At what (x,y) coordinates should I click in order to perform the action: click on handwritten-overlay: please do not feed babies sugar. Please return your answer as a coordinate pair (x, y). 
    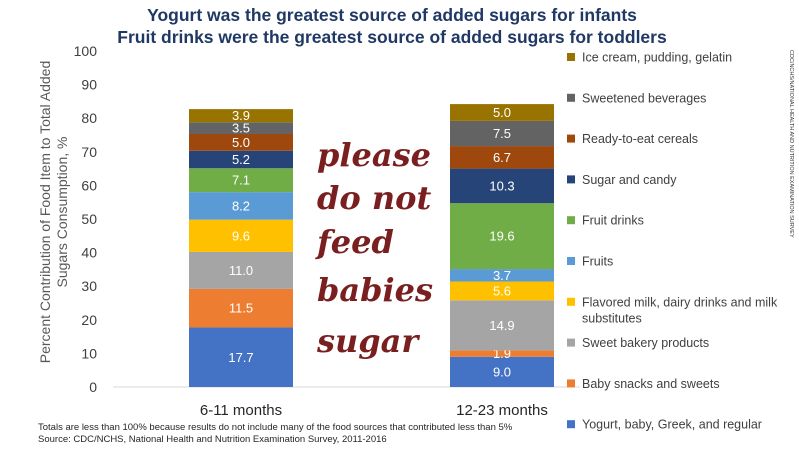
    Looking at the image, I should click on (374, 248).